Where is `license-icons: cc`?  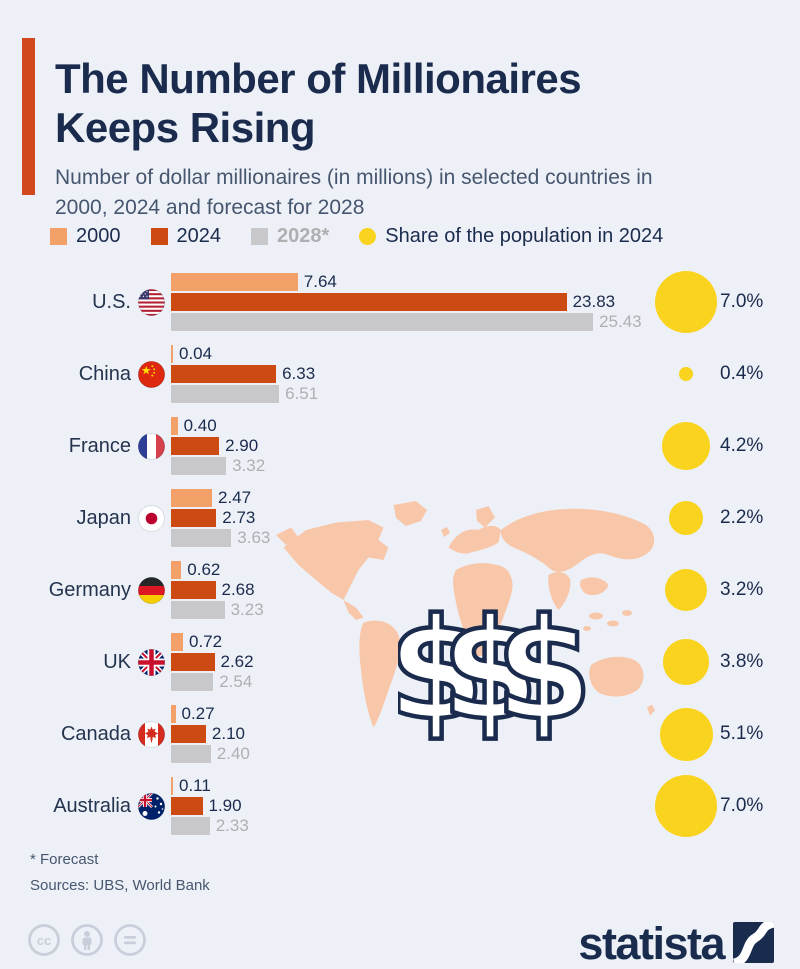
license-icons: cc is located at coordinates (88, 942).